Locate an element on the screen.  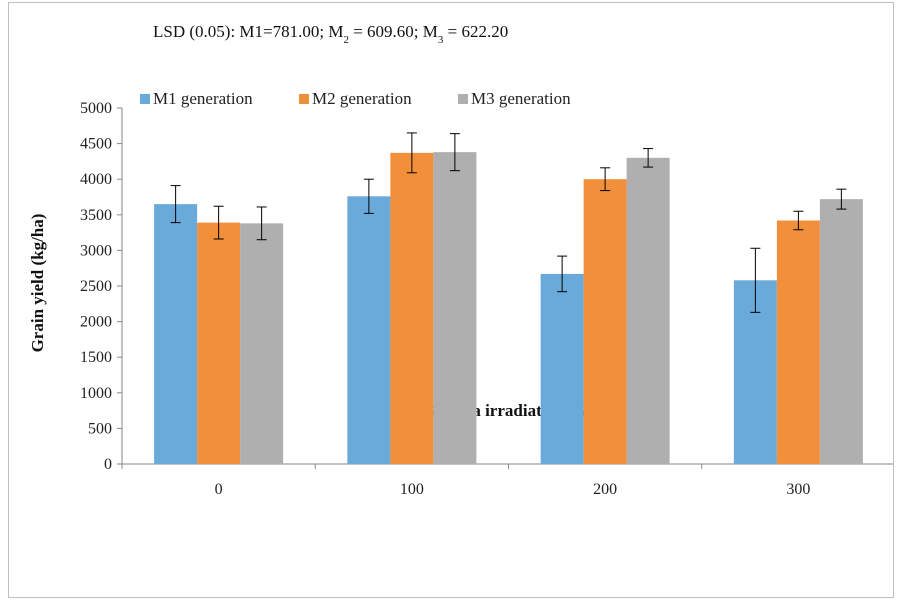
y-tick-label: 3000 is located at coordinates (96, 250).